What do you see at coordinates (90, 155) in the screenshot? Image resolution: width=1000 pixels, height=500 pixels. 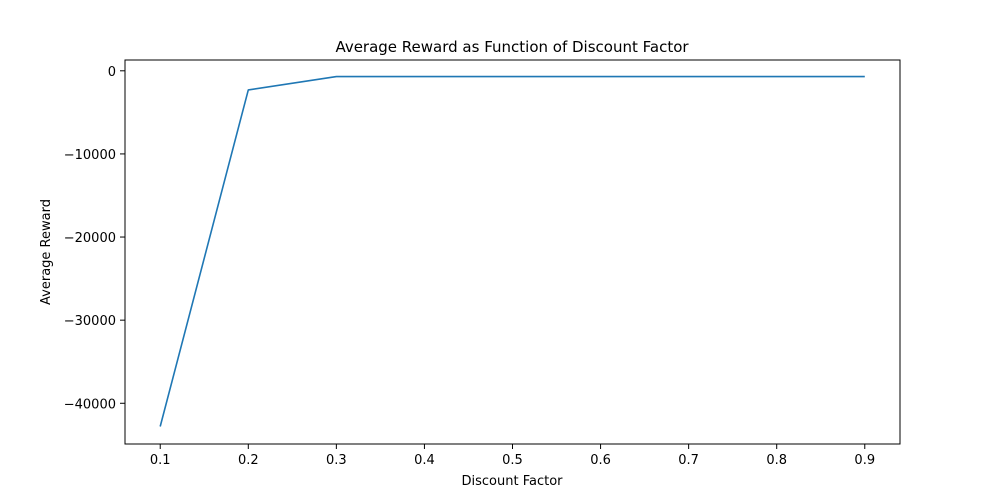 I see `y-tick-label: −10000` at bounding box center [90, 155].